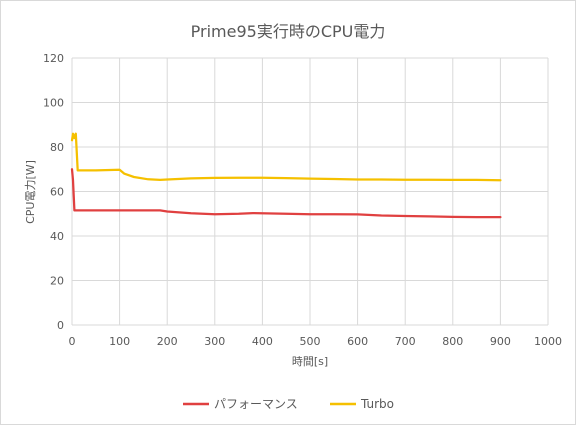 The height and width of the screenshot is (425, 576). Describe the element at coordinates (72, 341) in the screenshot. I see `x-tick-label: 0` at that location.